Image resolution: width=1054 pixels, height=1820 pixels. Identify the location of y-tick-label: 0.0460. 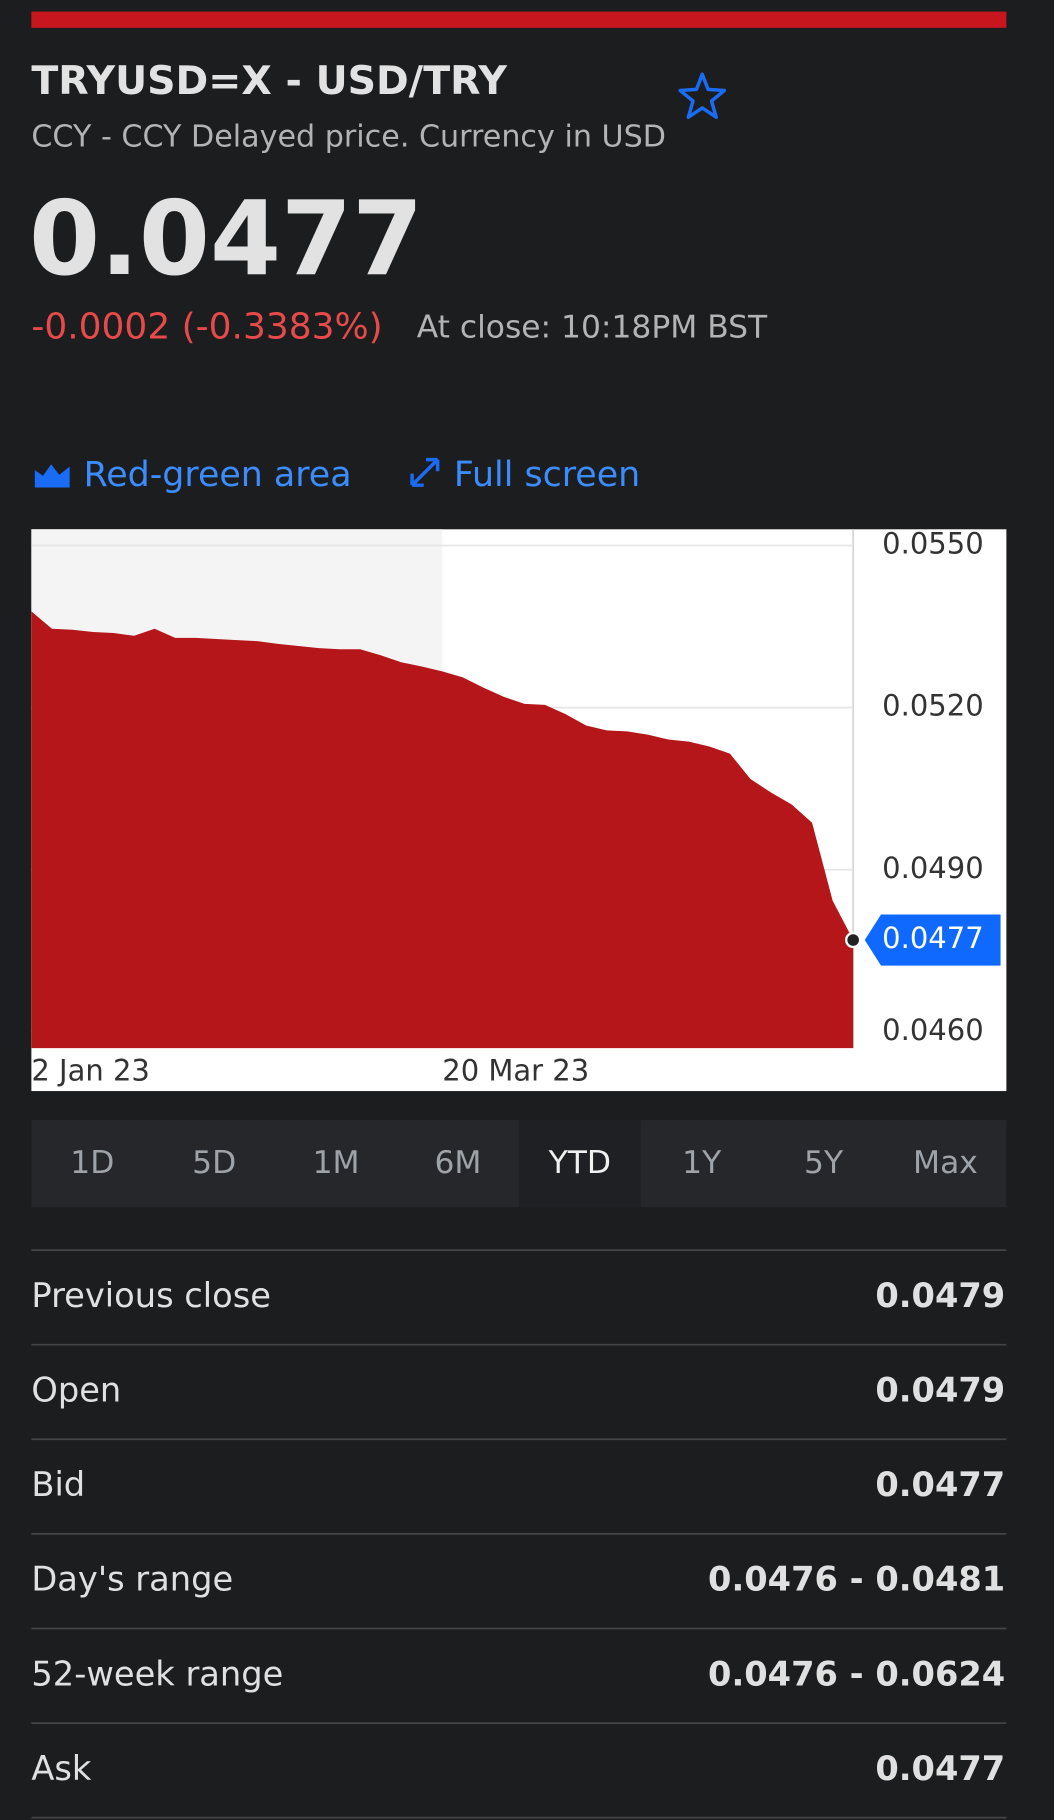
(932, 1030).